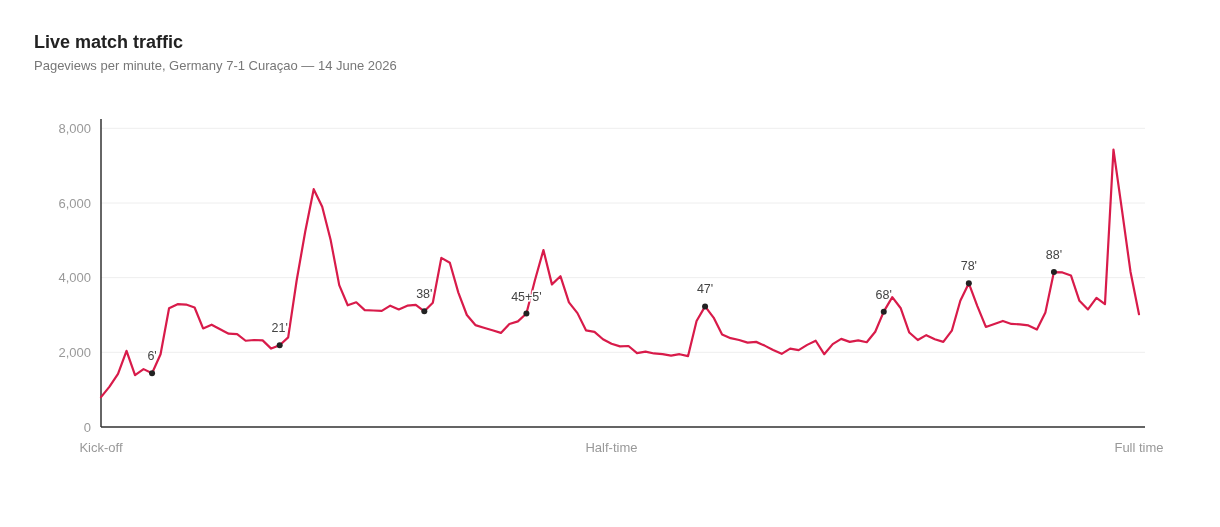 The image size is (1220, 527). Describe the element at coordinates (152, 356) in the screenshot. I see `annotation: 6'` at that location.